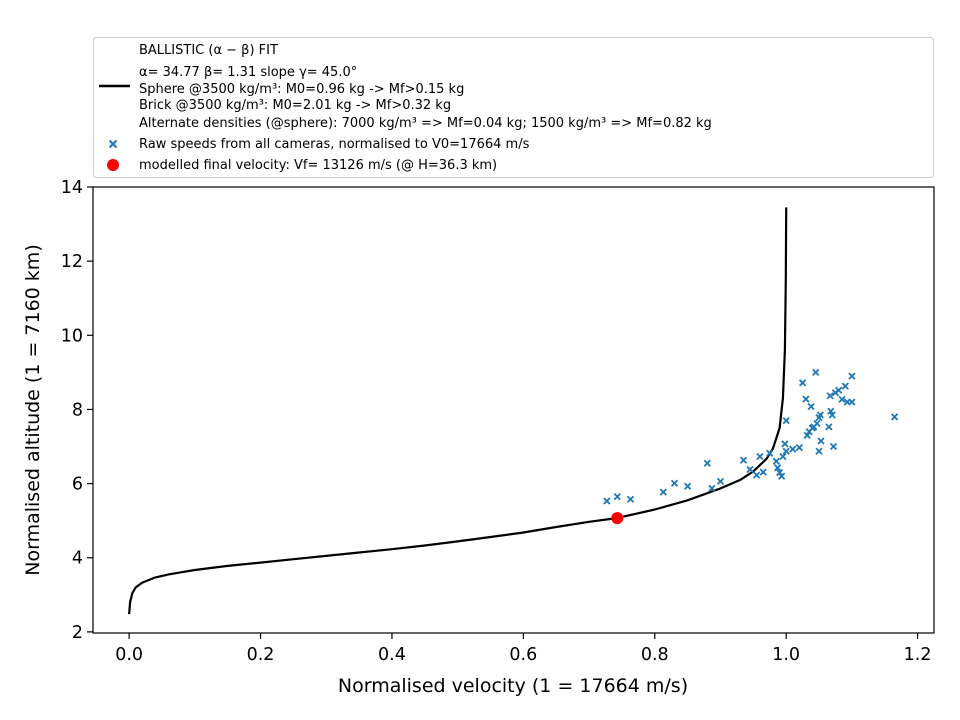  What do you see at coordinates (77, 485) in the screenshot?
I see `y-tick-label: 6` at bounding box center [77, 485].